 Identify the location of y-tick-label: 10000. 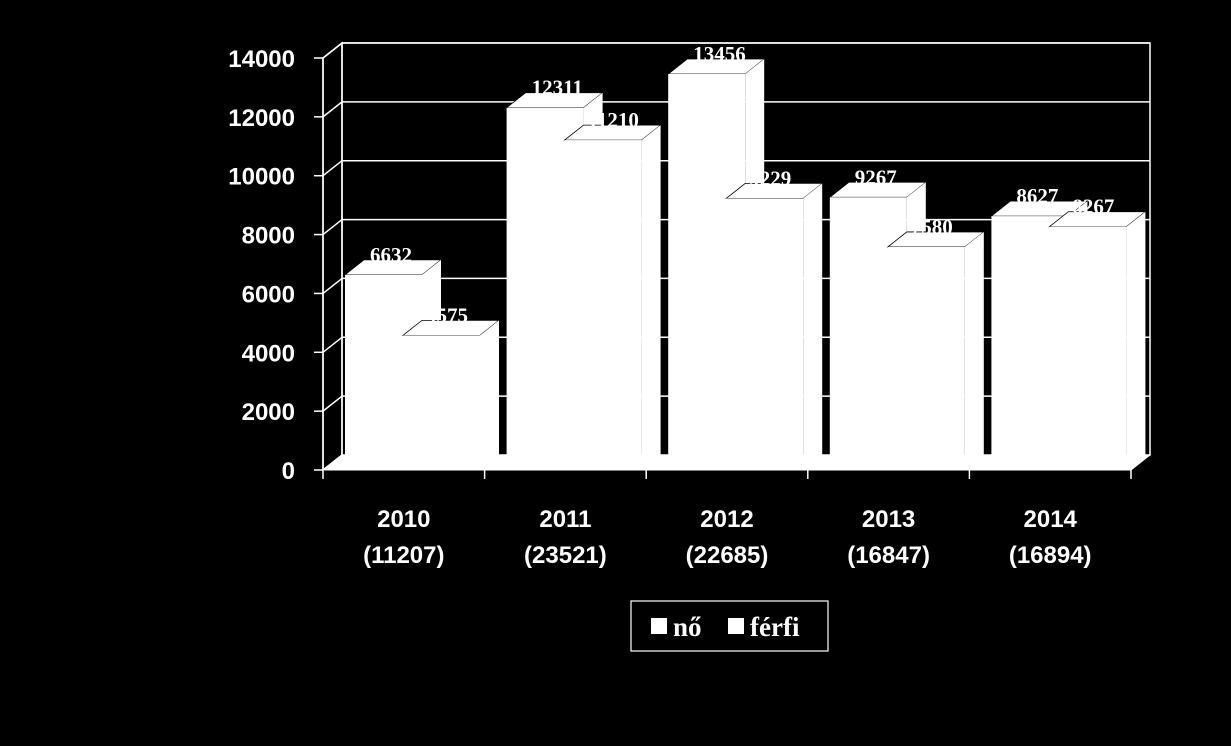
(261, 177).